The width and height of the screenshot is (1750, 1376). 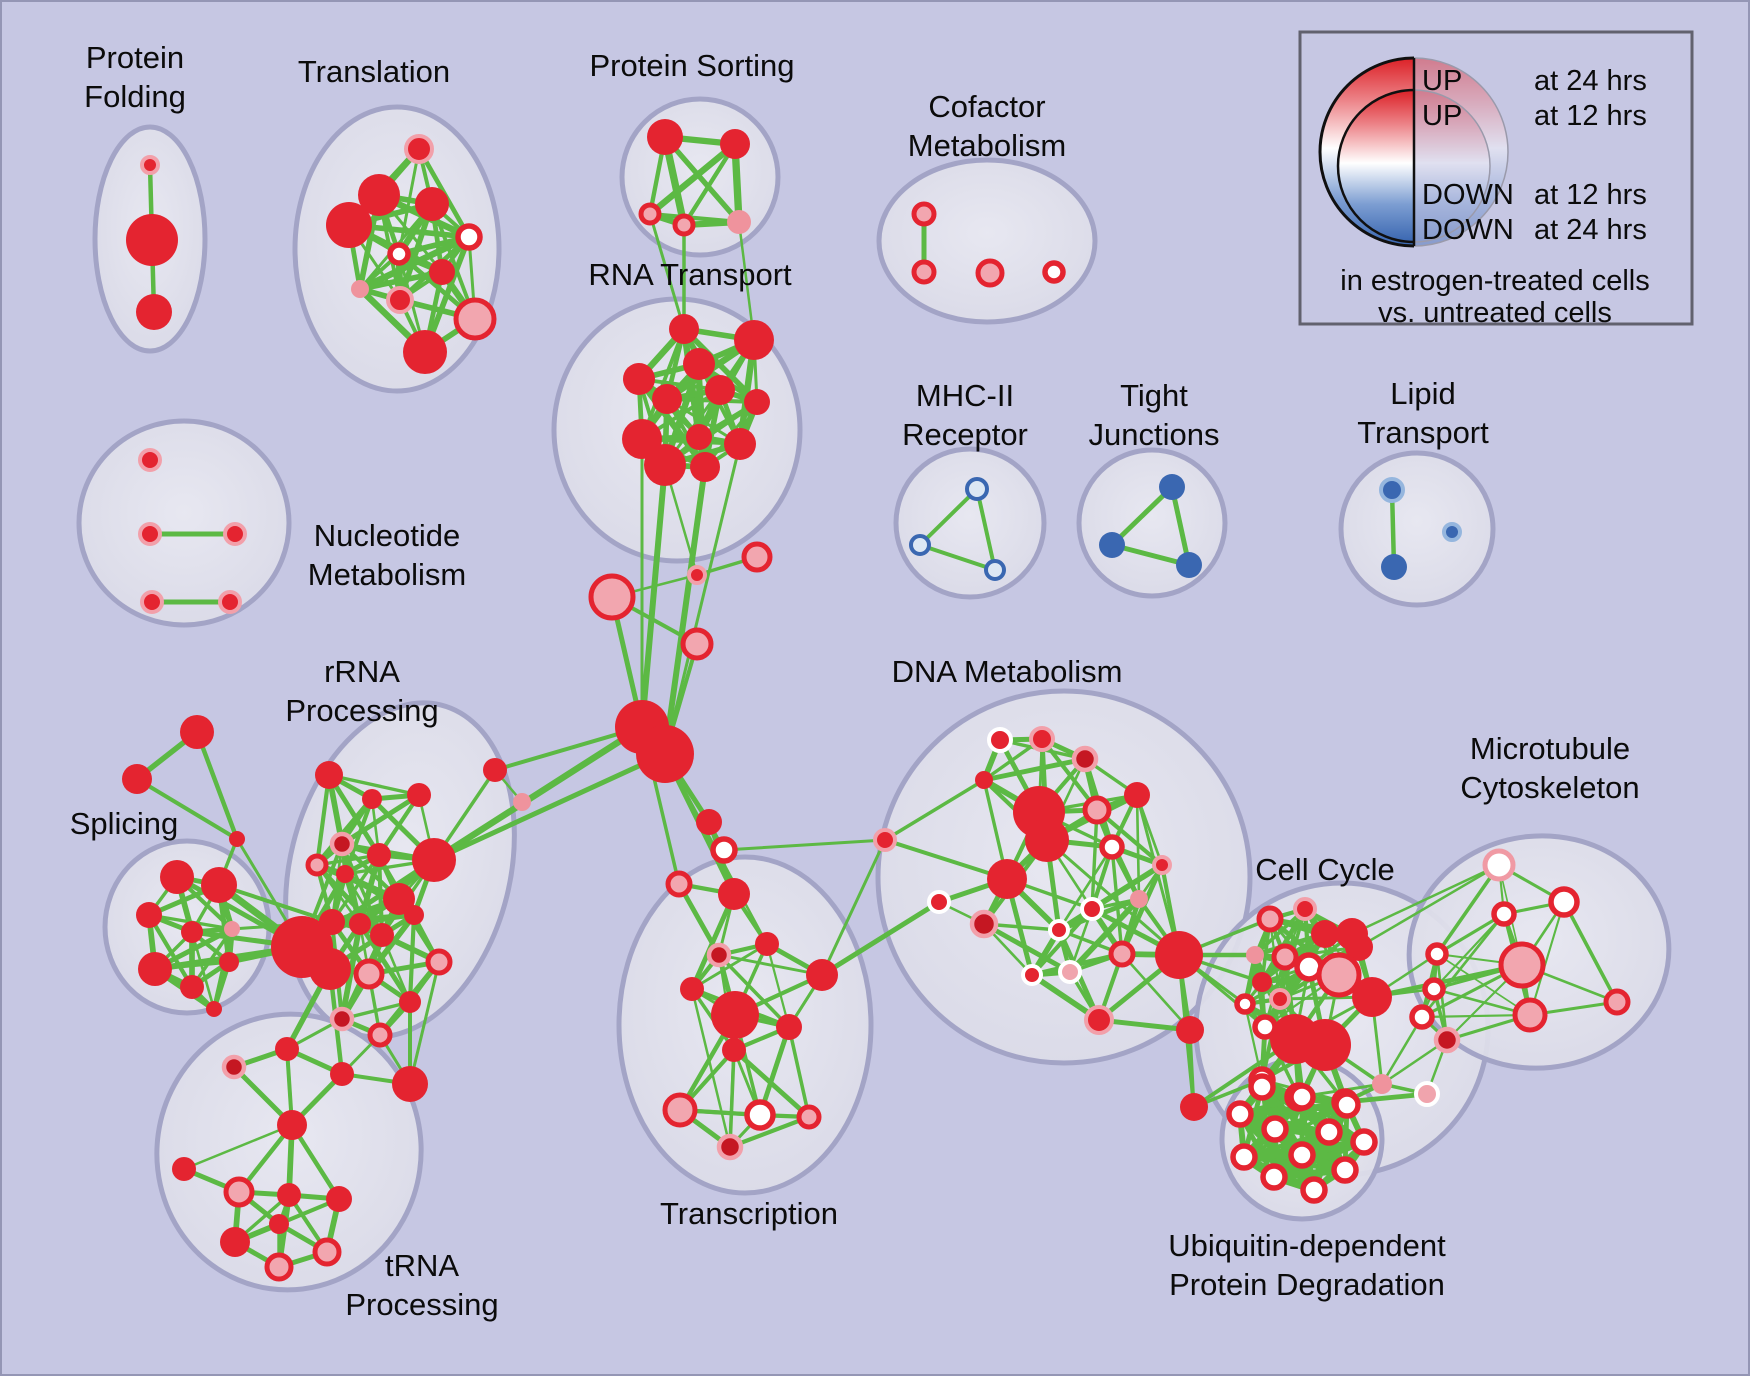 I want to click on edge-mhc-ii-receptor, so click(x=957, y=557).